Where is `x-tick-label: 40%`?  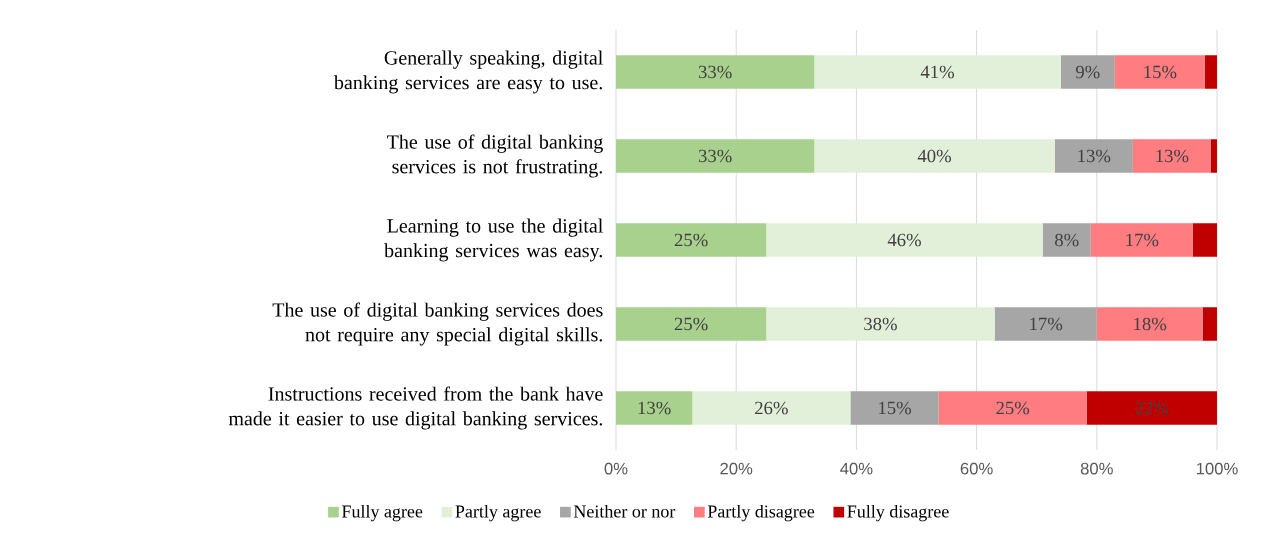
x-tick-label: 40% is located at coordinates (856, 468).